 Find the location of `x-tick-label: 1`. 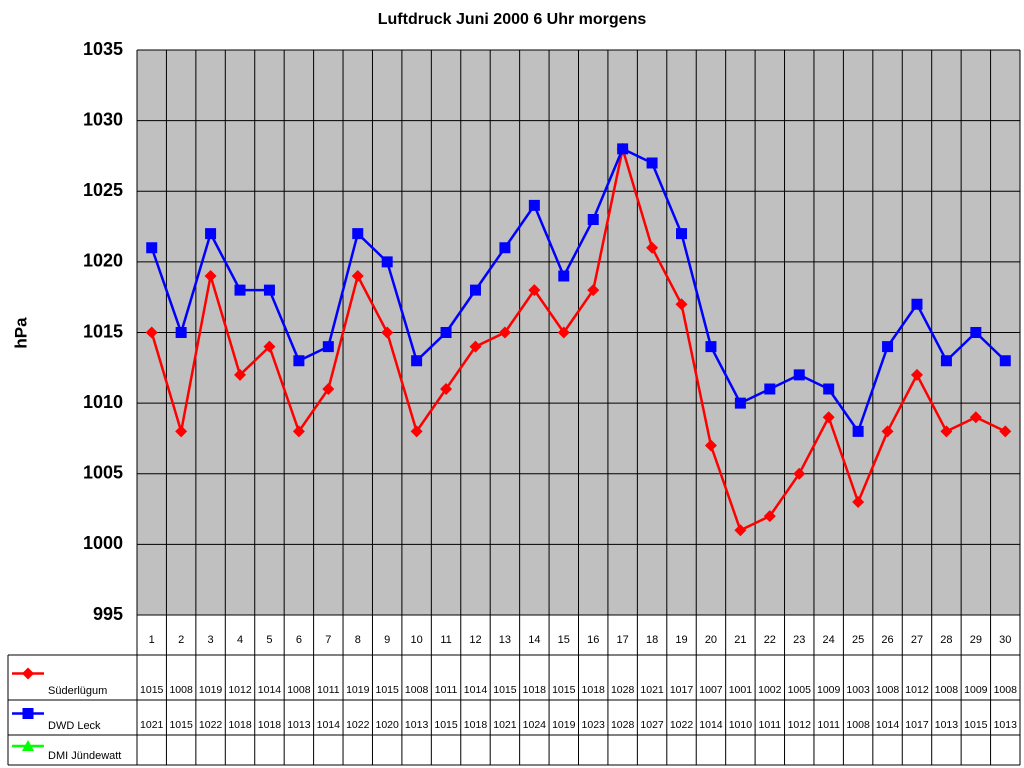

x-tick-label: 1 is located at coordinates (152, 640).